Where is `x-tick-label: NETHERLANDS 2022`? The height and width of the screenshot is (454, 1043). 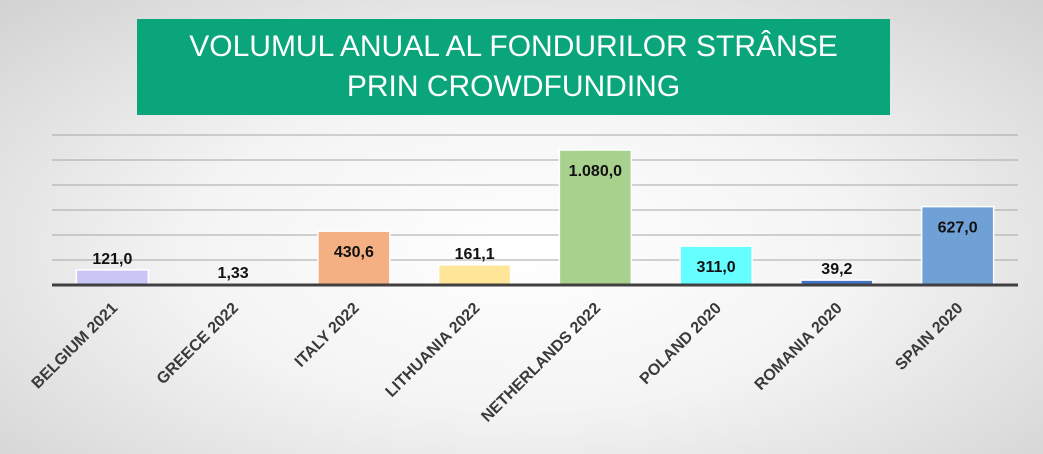
x-tick-label: NETHERLANDS 2022 is located at coordinates (541, 363).